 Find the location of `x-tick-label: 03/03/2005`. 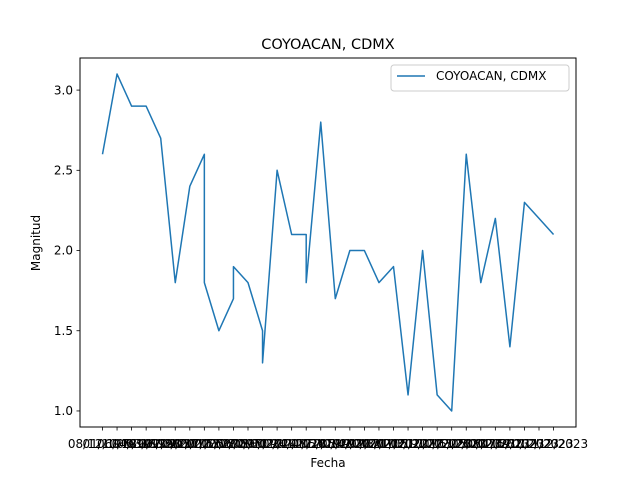

x-tick-label: 03/03/2005 is located at coordinates (189, 444).